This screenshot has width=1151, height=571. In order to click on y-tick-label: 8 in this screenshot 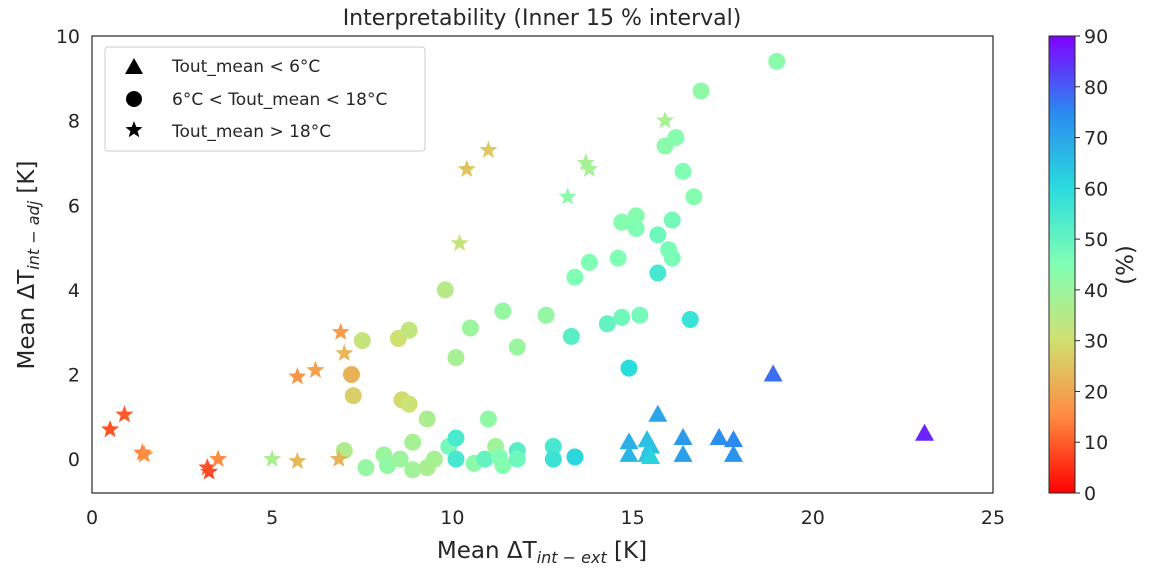, I will do `click(74, 122)`.